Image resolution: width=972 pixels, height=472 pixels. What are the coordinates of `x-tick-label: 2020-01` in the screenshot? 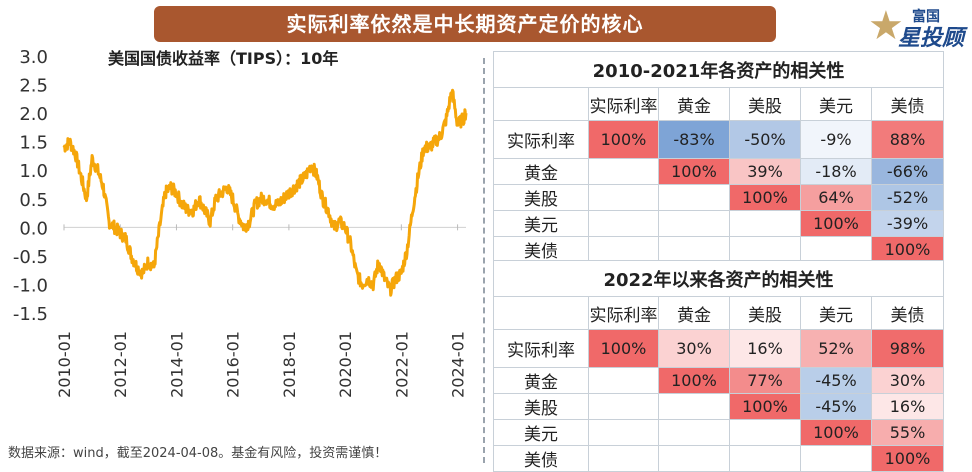 It's located at (345, 364).